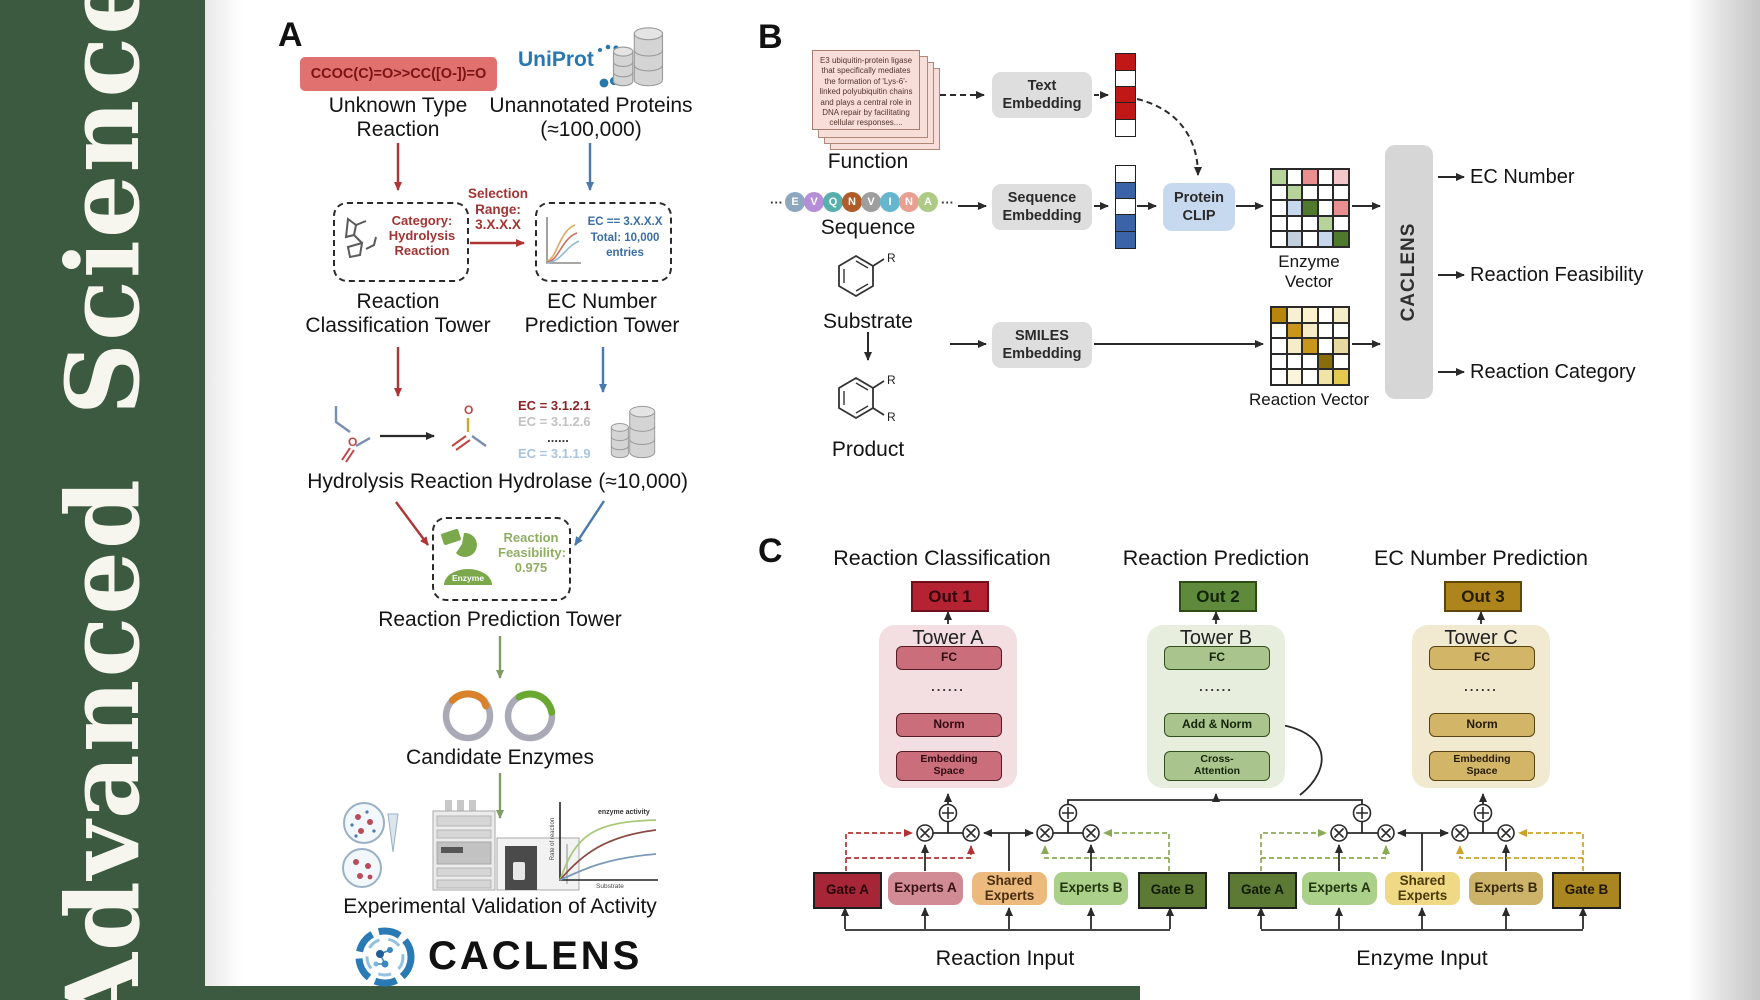 This screenshot has height=1000, width=1760. What do you see at coordinates (1483, 596) in the screenshot?
I see `out3-box: Out 3` at bounding box center [1483, 596].